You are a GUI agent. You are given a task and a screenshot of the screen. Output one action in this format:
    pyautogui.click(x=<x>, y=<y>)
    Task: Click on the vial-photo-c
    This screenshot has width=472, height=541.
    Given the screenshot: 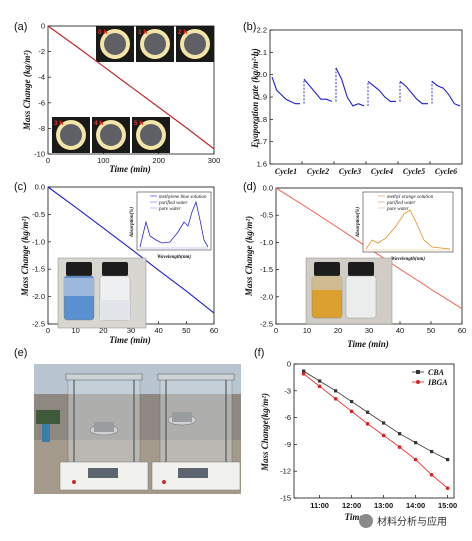 What is the action you would take?
    pyautogui.click(x=102, y=293)
    